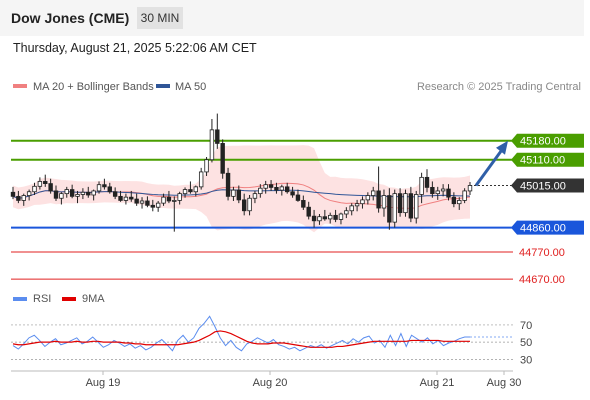  Describe the element at coordinates (526, 360) in the screenshot. I see `rsi-tick-label: 30` at that location.